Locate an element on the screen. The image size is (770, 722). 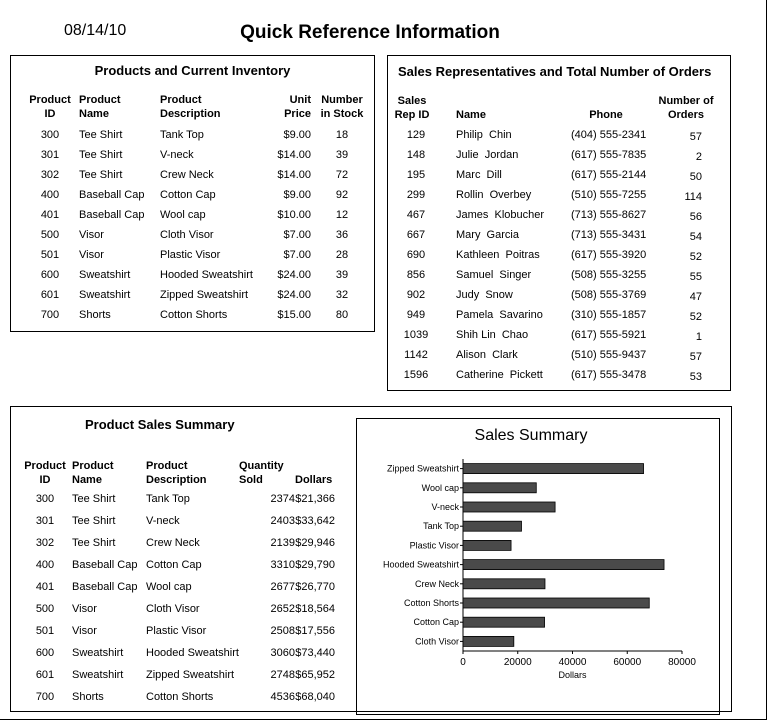
table-row: 700 Shorts Cotton Shorts 4536 $68,040 is located at coordinates (371, 701).